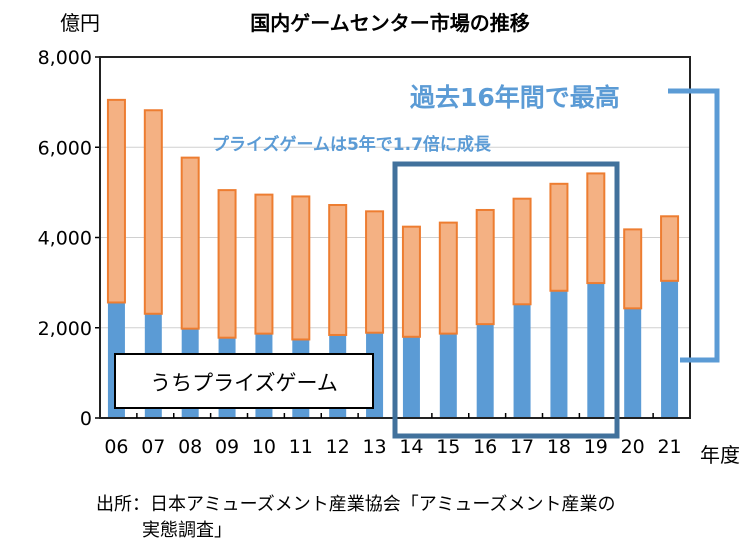 The image size is (750, 556). What do you see at coordinates (116, 447) in the screenshot?
I see `x-tick-label: 06` at bounding box center [116, 447].